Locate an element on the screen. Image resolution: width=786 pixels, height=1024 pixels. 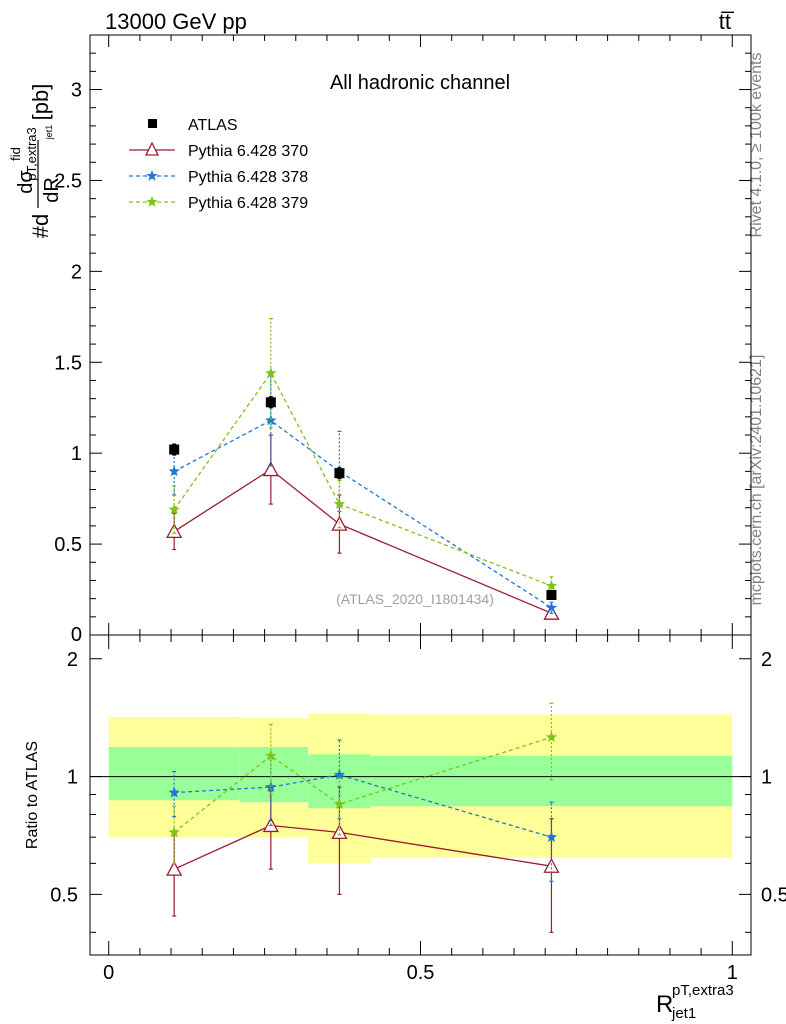
legend-label-379: Pythia 6.428 379 is located at coordinates (248, 203).